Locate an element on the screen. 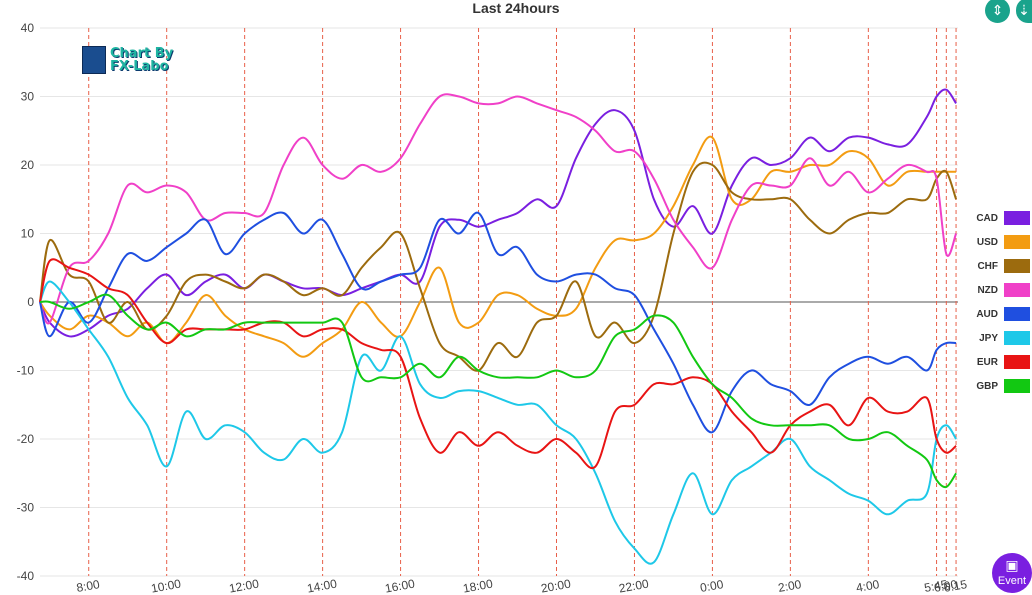 Image resolution: width=1032 pixels, height=595 pixels. y-tick-label: 10 is located at coordinates (28, 234).